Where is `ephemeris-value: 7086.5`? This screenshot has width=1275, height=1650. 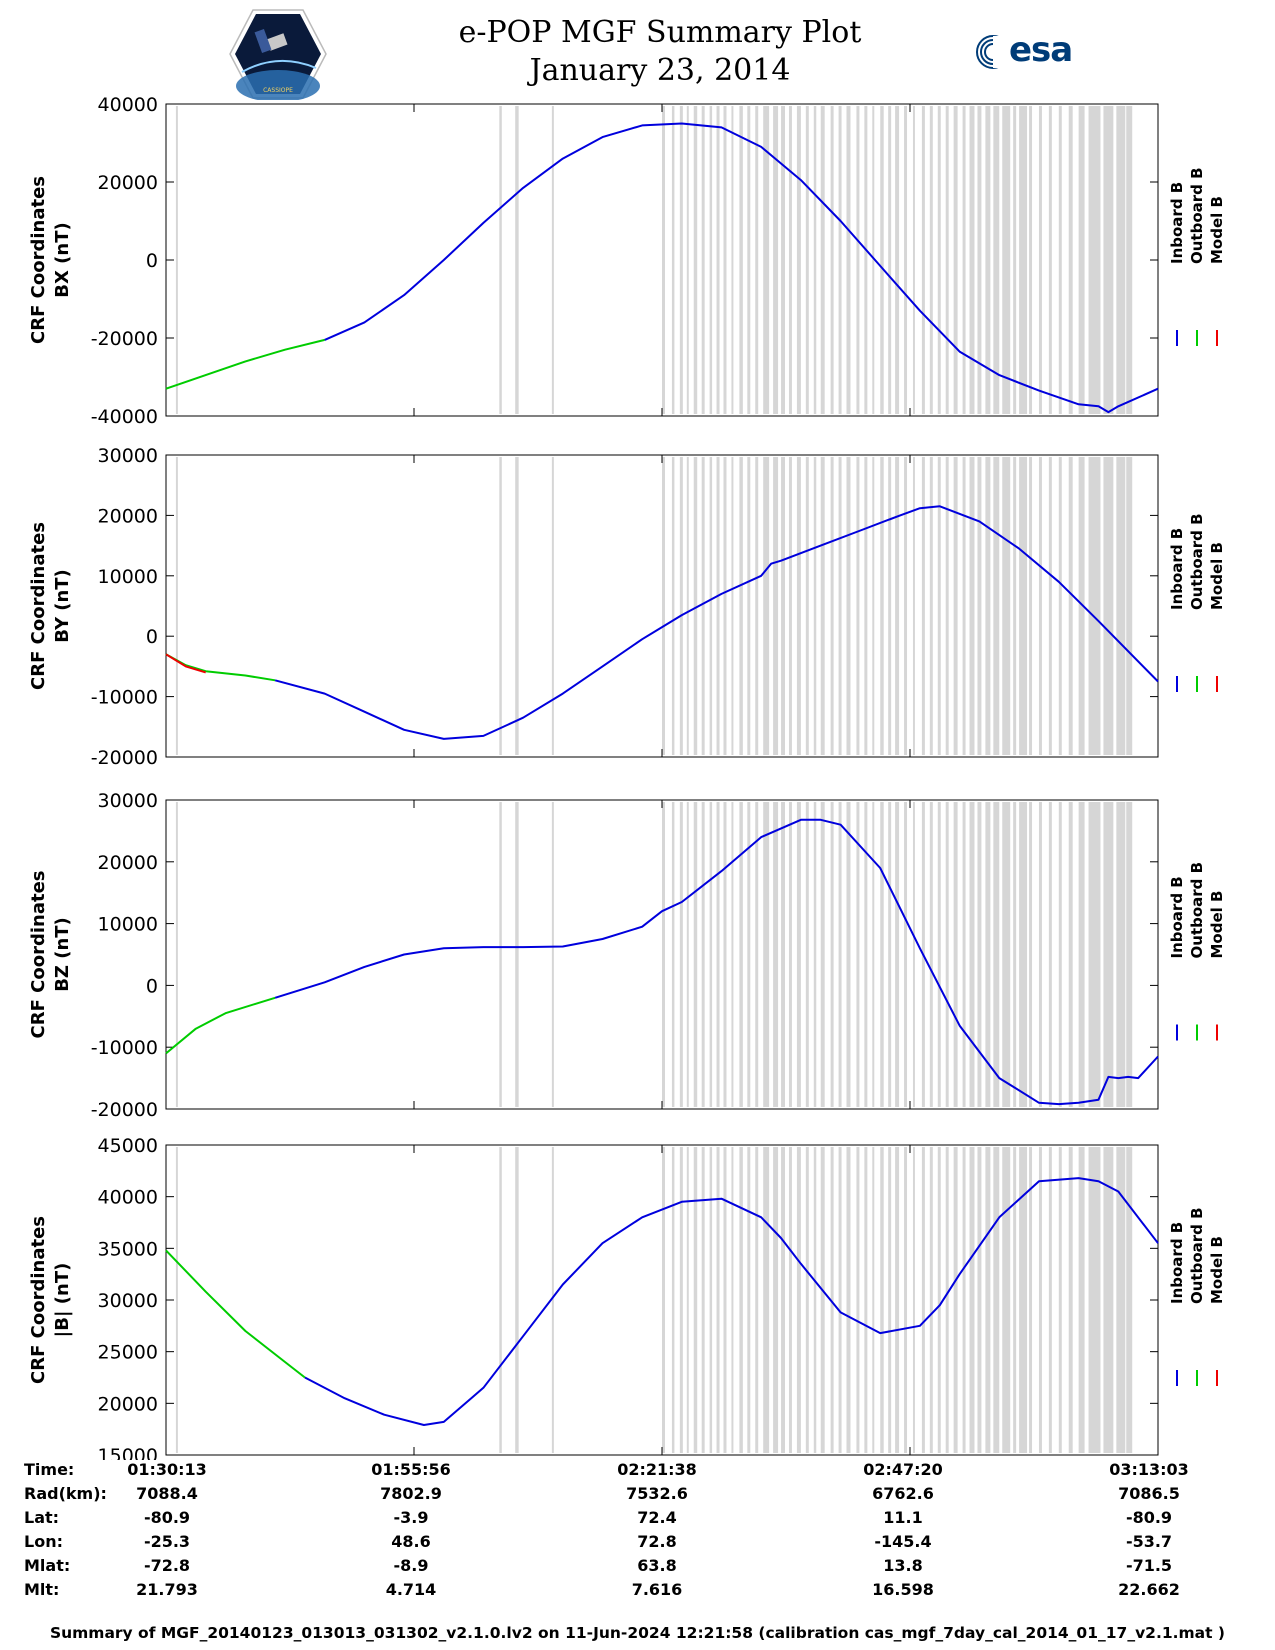
ephemeris-value: 7086.5 is located at coordinates (1149, 1493).